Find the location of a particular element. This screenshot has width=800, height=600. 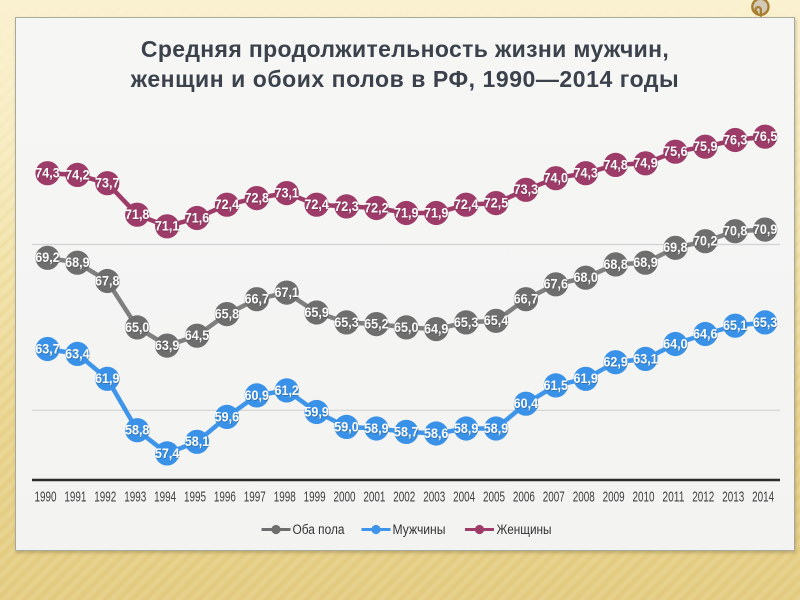

svg-text: Мужчины is located at coordinates (419, 529).